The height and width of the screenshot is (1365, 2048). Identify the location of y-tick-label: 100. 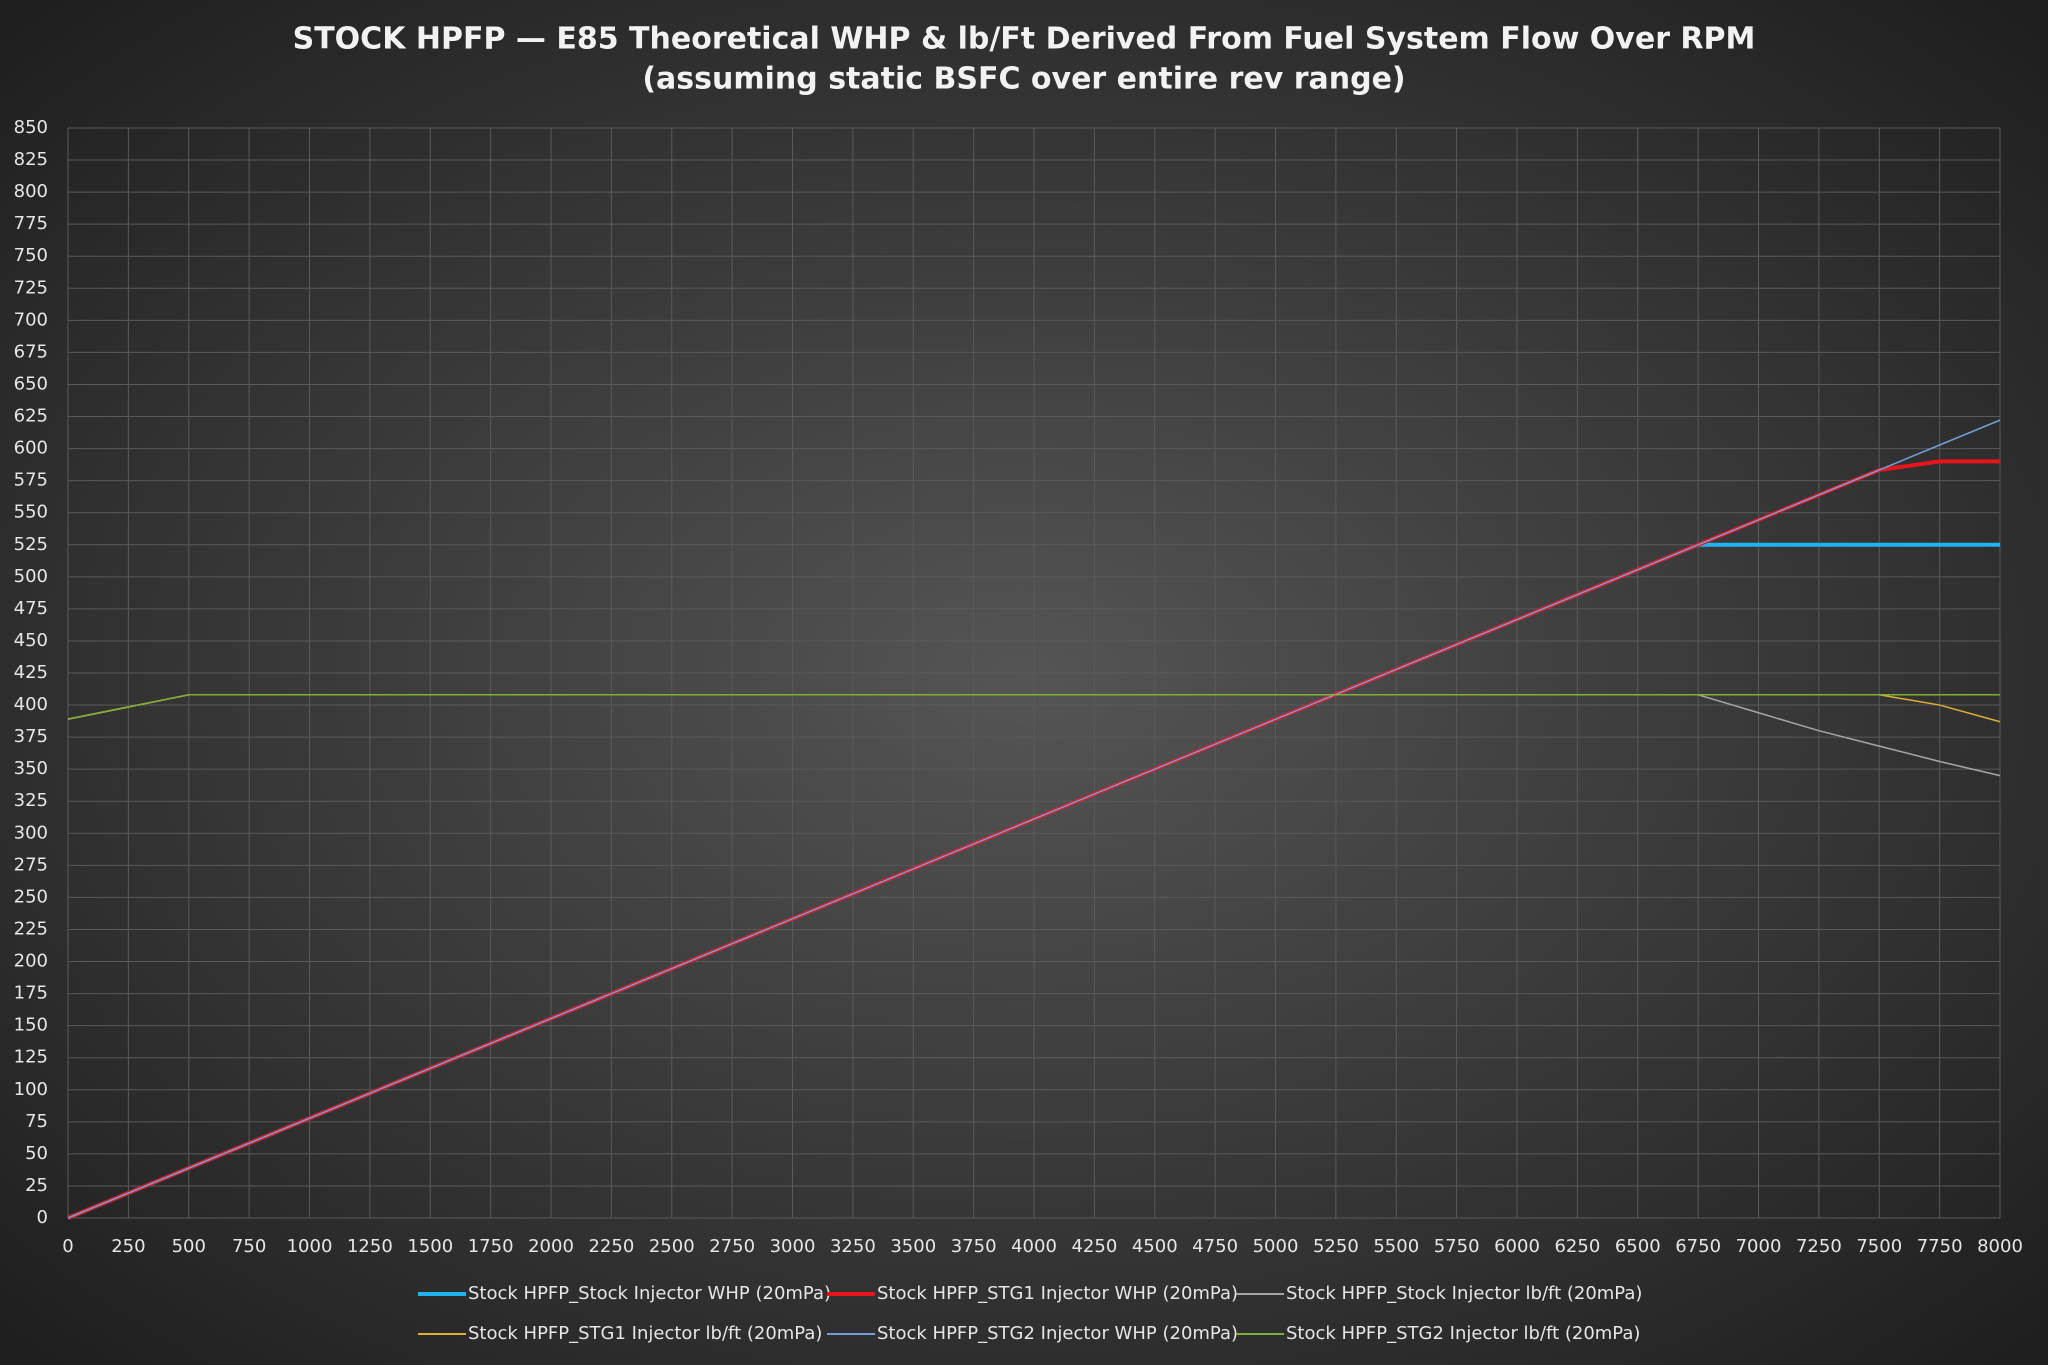
(31, 1089).